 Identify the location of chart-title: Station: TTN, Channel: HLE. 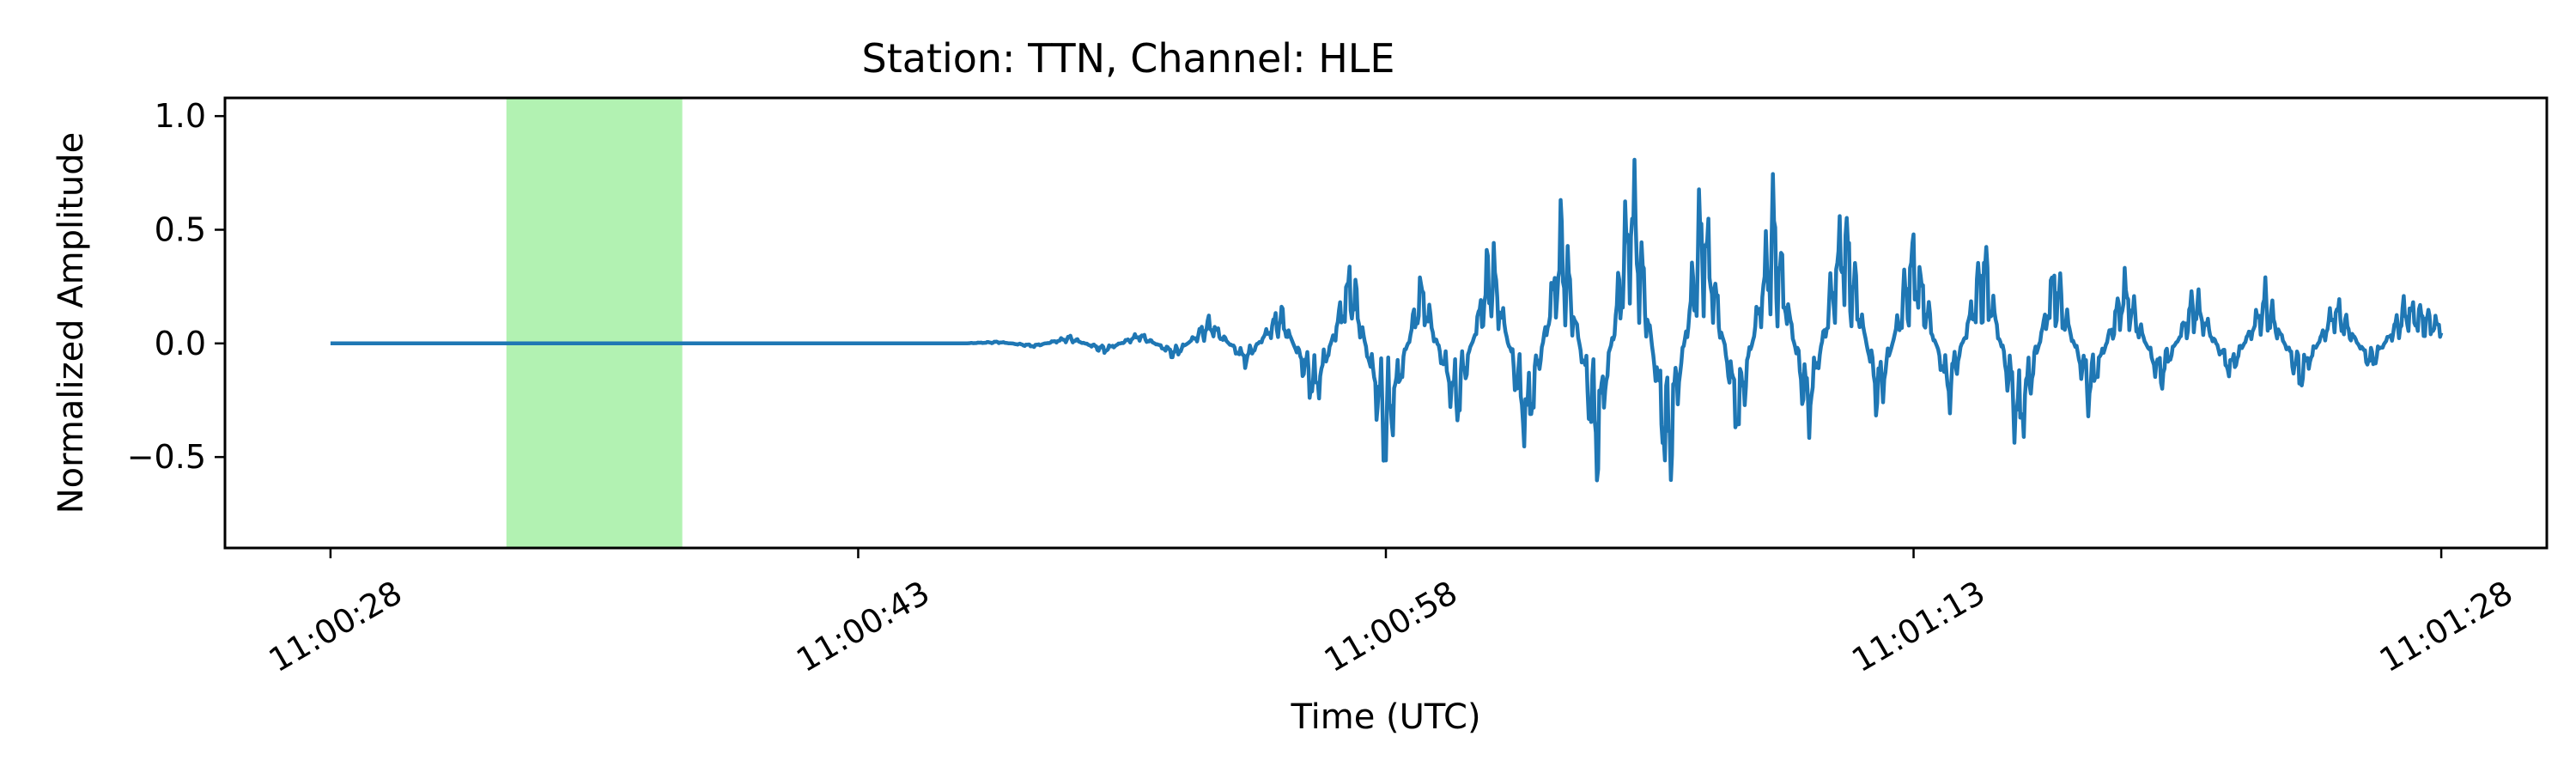
(1129, 58).